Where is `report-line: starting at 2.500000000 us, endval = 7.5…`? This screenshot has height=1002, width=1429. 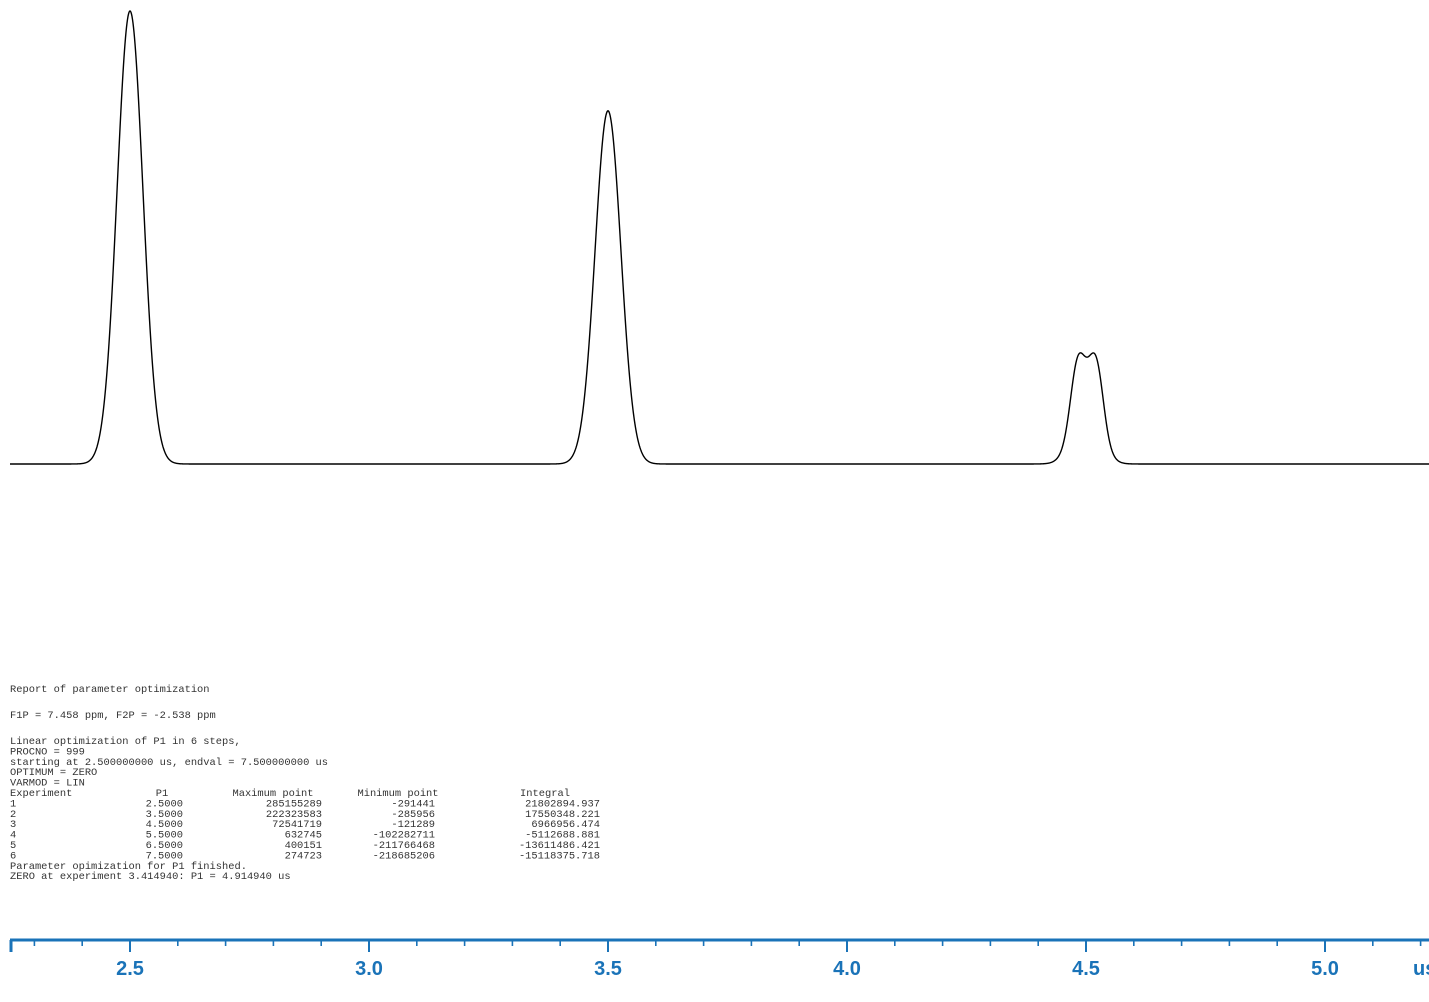
report-line: starting at 2.500000000 us, endval = 7.5… is located at coordinates (169, 763).